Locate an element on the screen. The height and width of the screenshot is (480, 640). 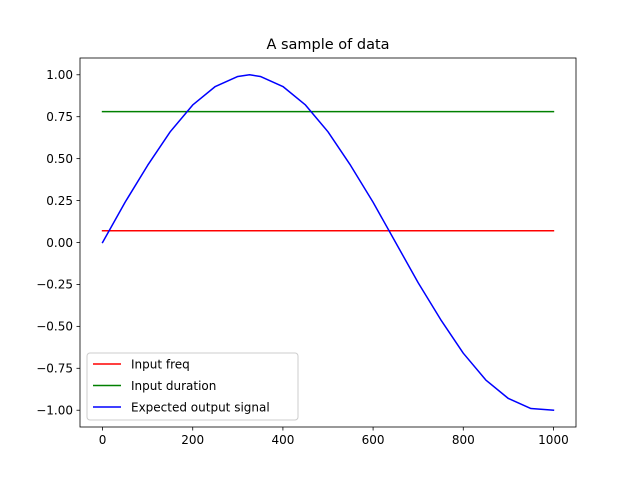
y-tick-label: 0.00 is located at coordinates (59, 243).